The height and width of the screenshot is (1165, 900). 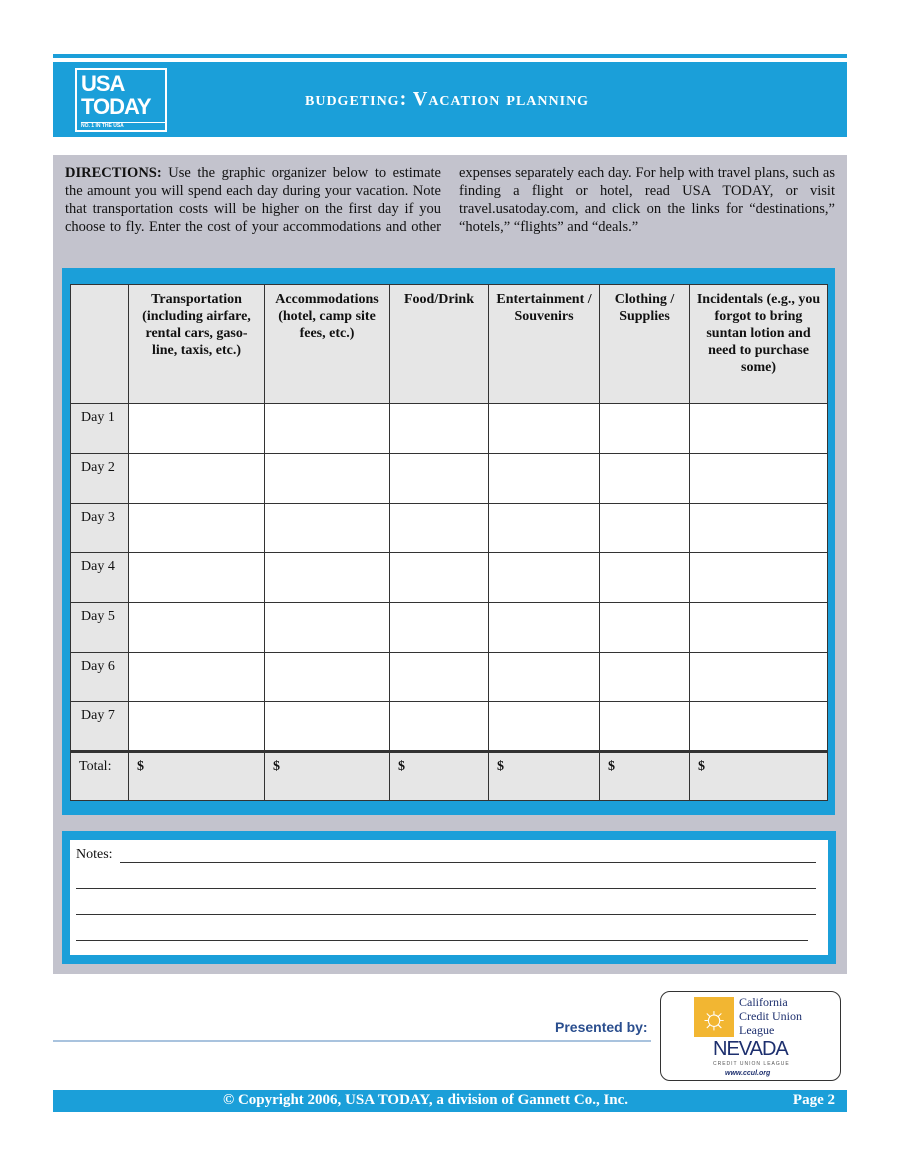 I want to click on table-row: Day 1, so click(x=449, y=428).